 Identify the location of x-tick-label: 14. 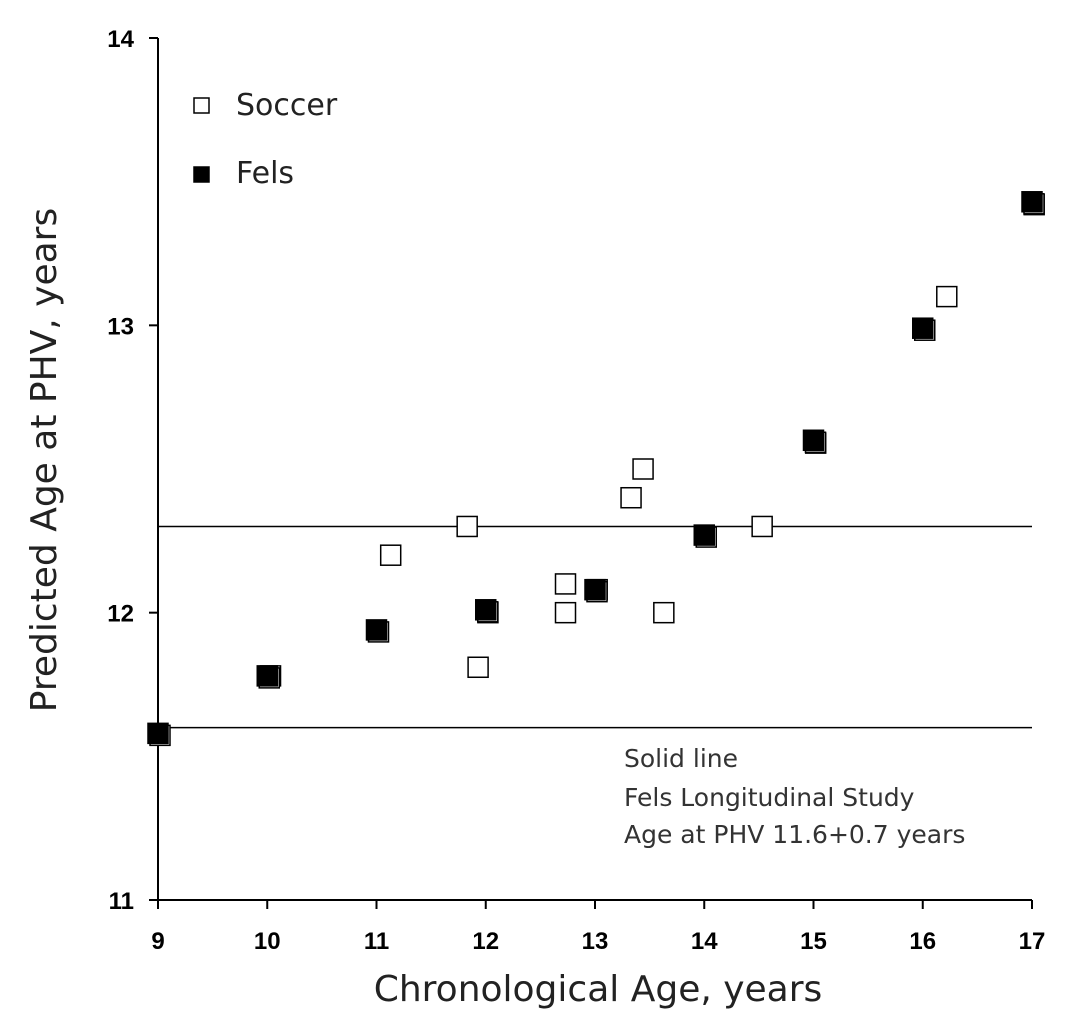
(704, 941).